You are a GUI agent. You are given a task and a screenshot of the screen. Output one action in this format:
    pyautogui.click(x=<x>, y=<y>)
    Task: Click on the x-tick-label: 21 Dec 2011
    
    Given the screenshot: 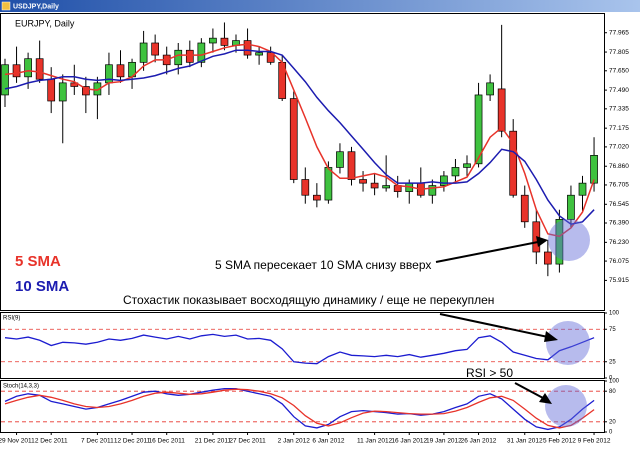 What is the action you would take?
    pyautogui.click(x=213, y=441)
    